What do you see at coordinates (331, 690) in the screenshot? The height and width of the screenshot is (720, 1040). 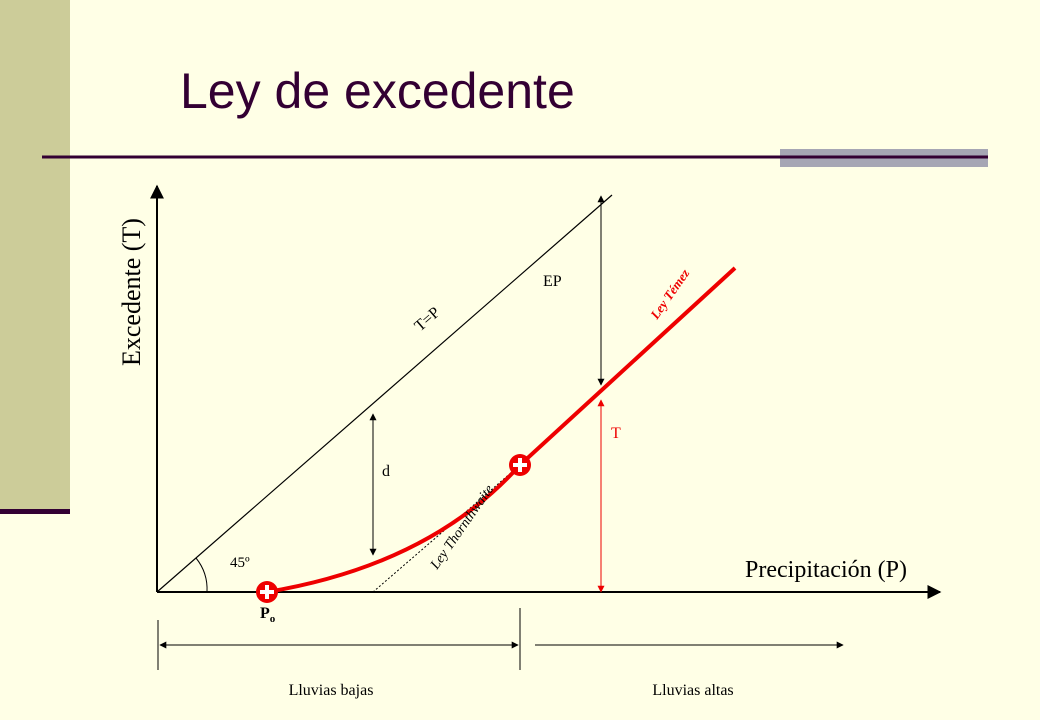 I see `low-range-label: Lluvias bajas` at bounding box center [331, 690].